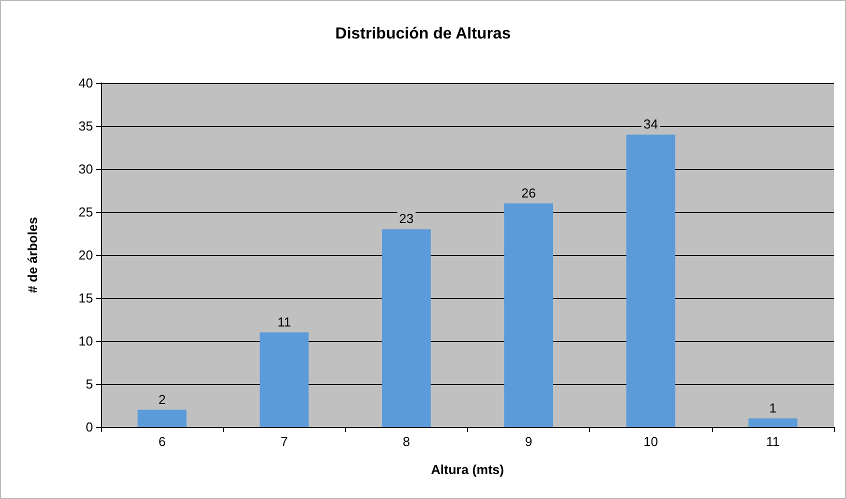  Describe the element at coordinates (85, 255) in the screenshot. I see `y-tick-label: 20` at that location.